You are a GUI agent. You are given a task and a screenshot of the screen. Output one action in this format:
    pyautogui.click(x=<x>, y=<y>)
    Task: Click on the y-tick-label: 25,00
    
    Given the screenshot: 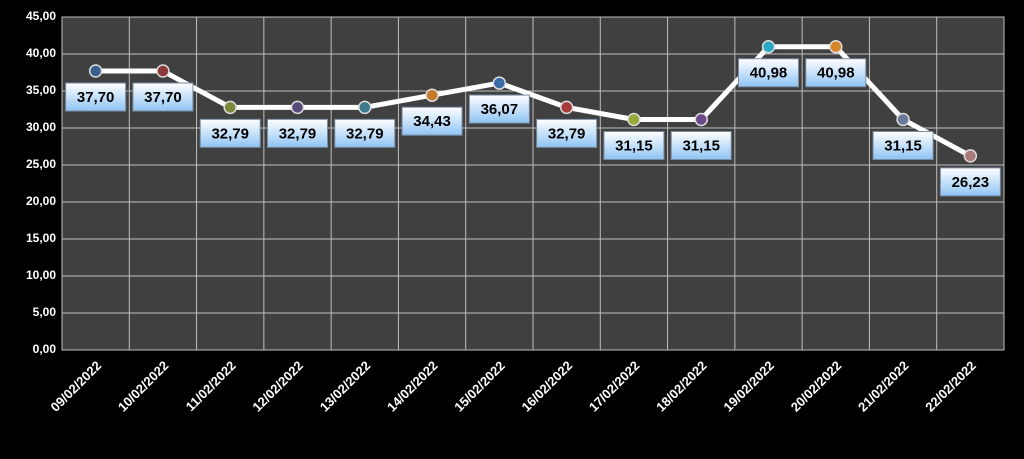 What is the action you would take?
    pyautogui.click(x=41, y=164)
    